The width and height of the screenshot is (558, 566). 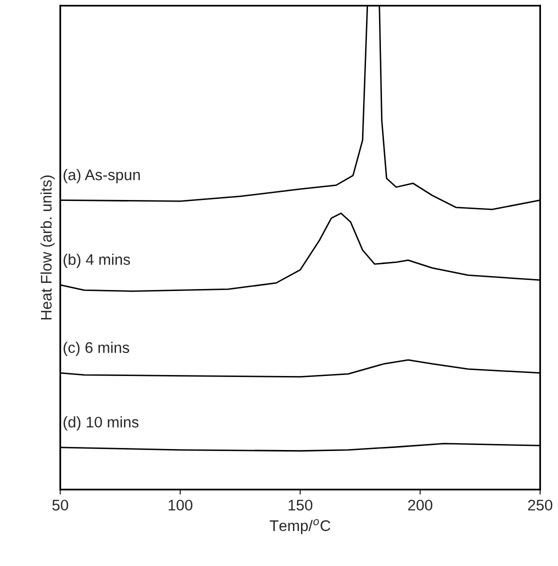 I want to click on annotation: (b) 4 mins, so click(x=97, y=261).